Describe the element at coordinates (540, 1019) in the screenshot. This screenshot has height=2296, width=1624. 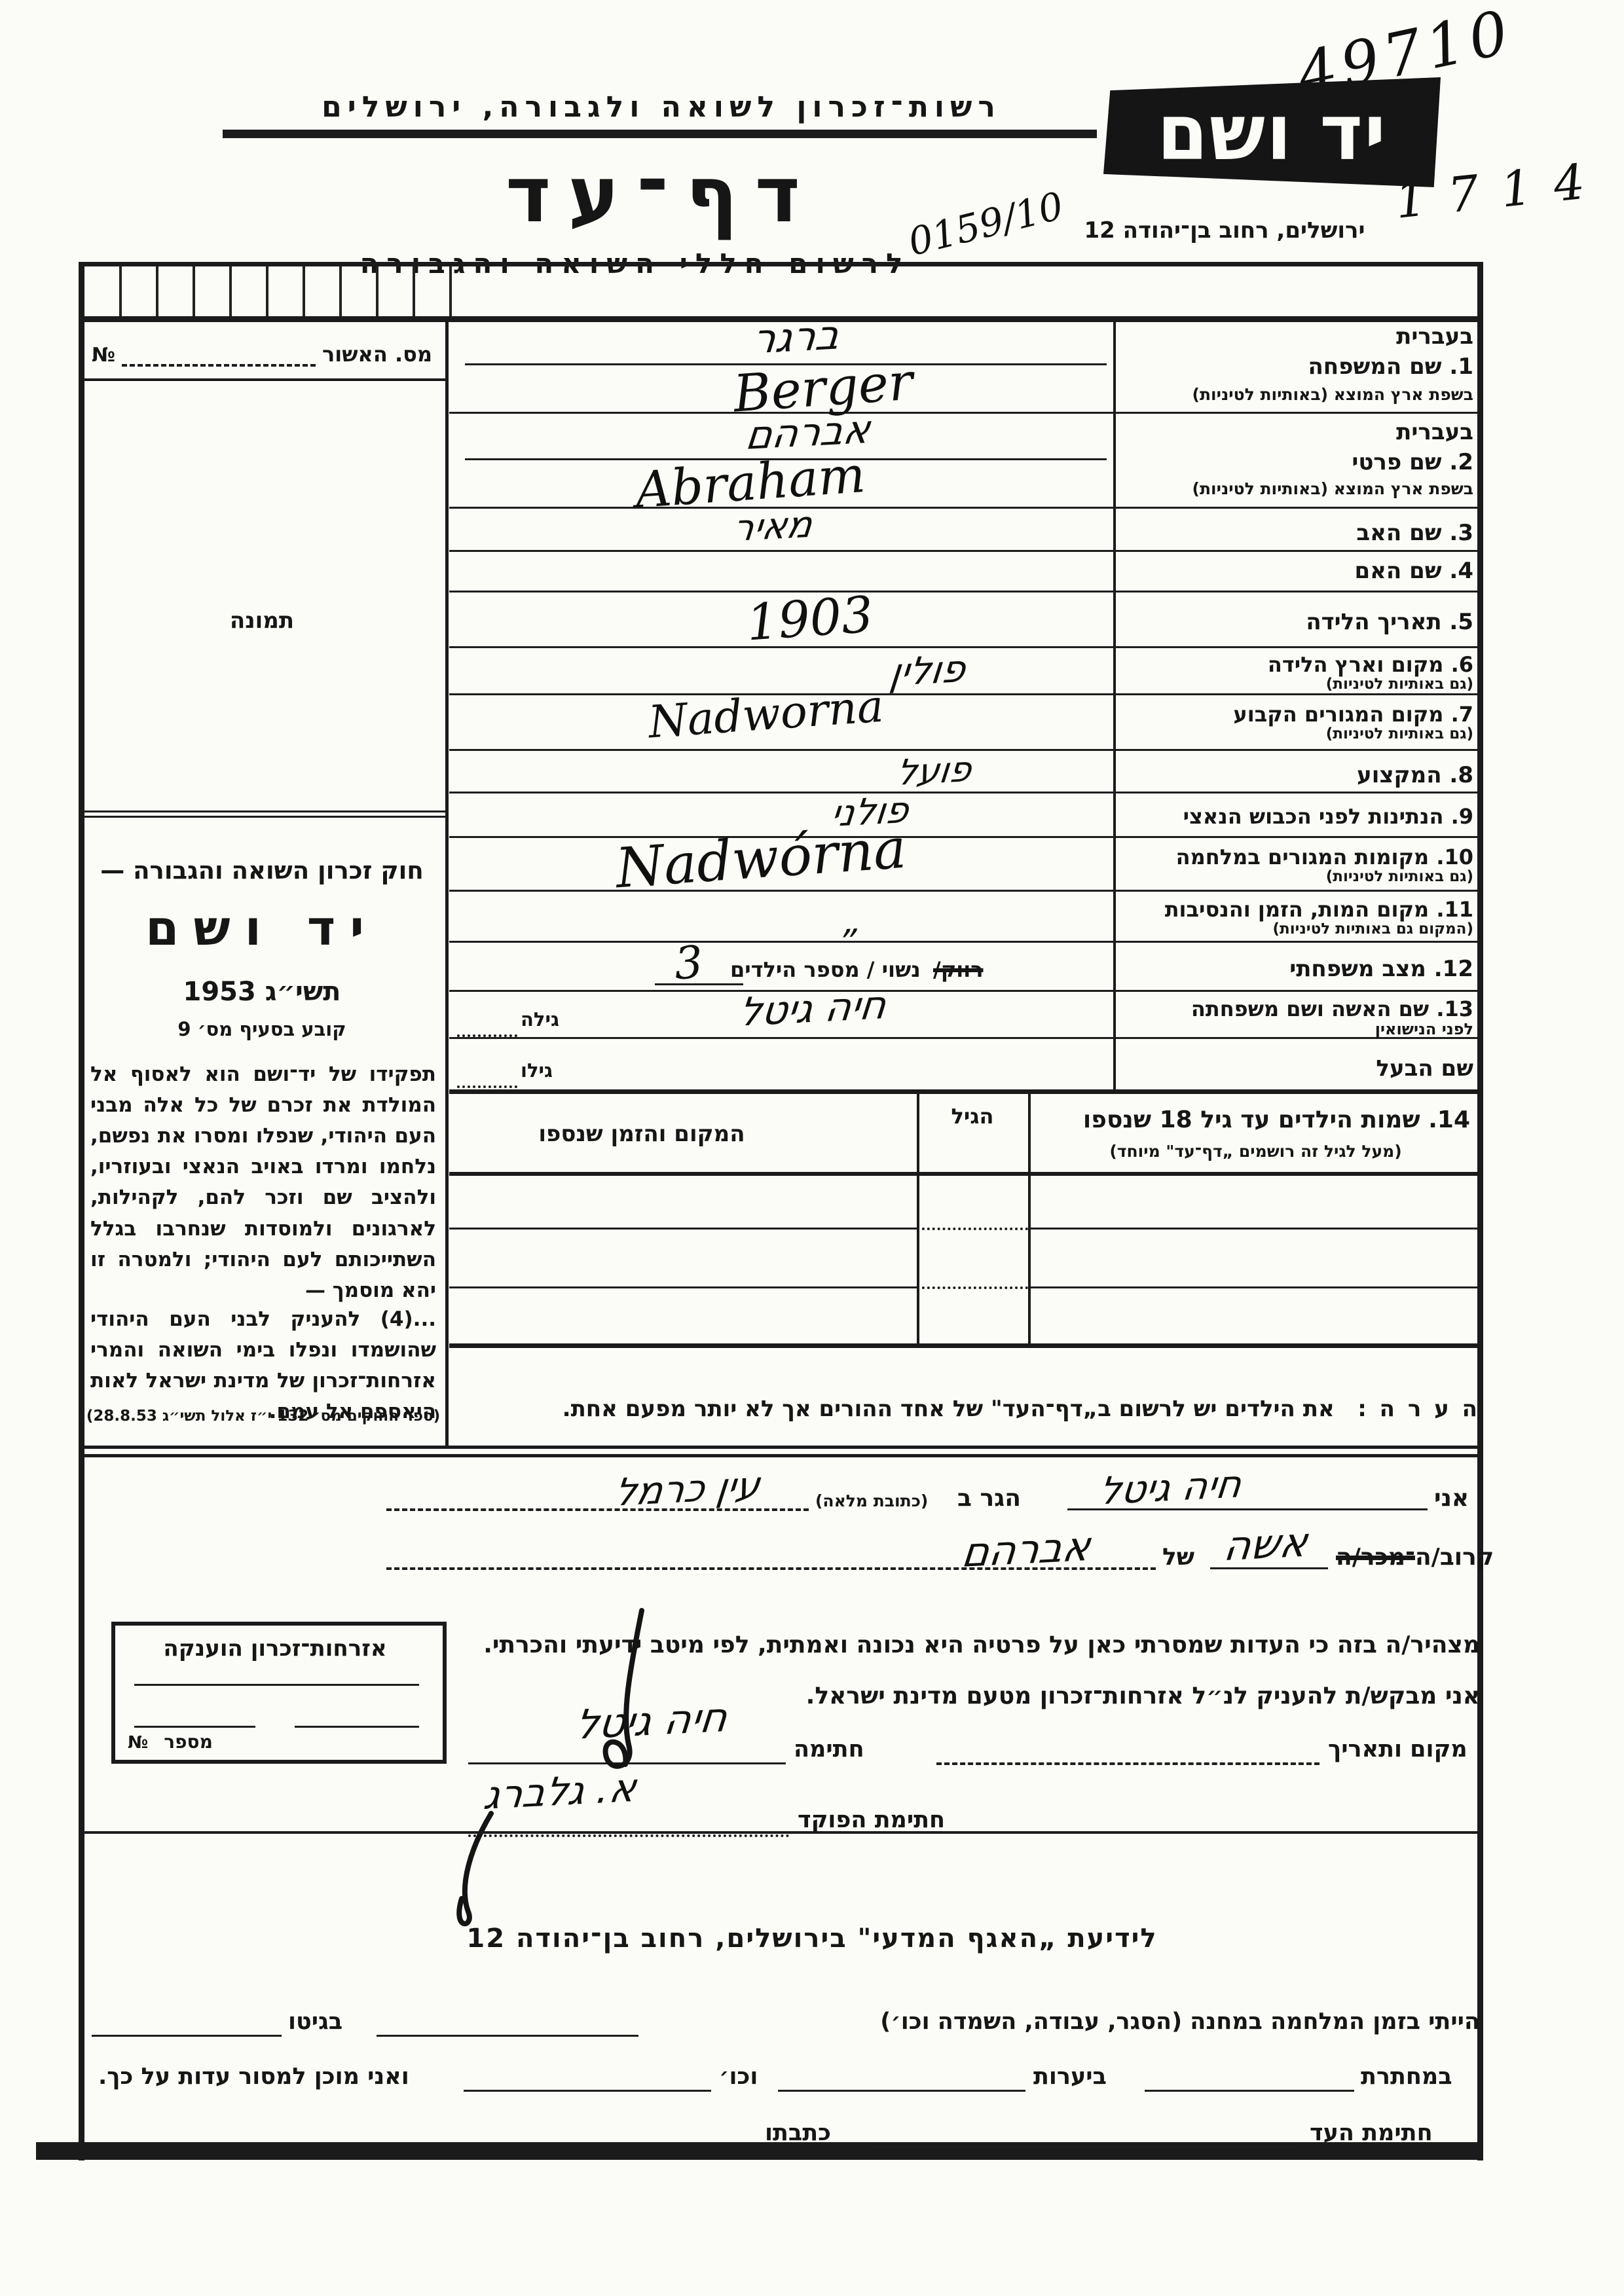
I see `wife-age-label: גילה` at that location.